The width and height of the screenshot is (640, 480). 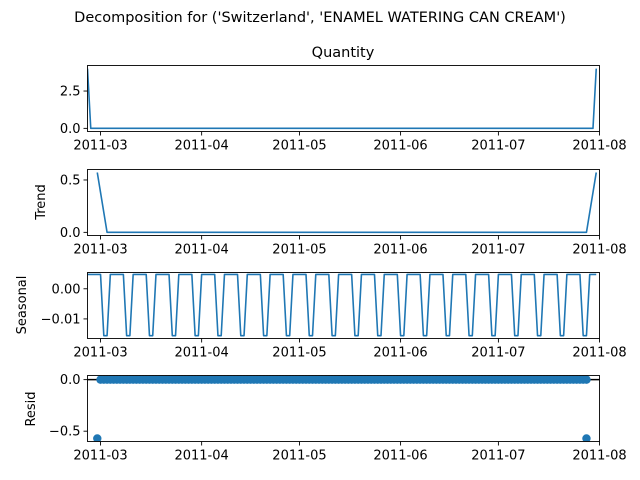 I want to click on seasonal-line, so click(x=342, y=305).